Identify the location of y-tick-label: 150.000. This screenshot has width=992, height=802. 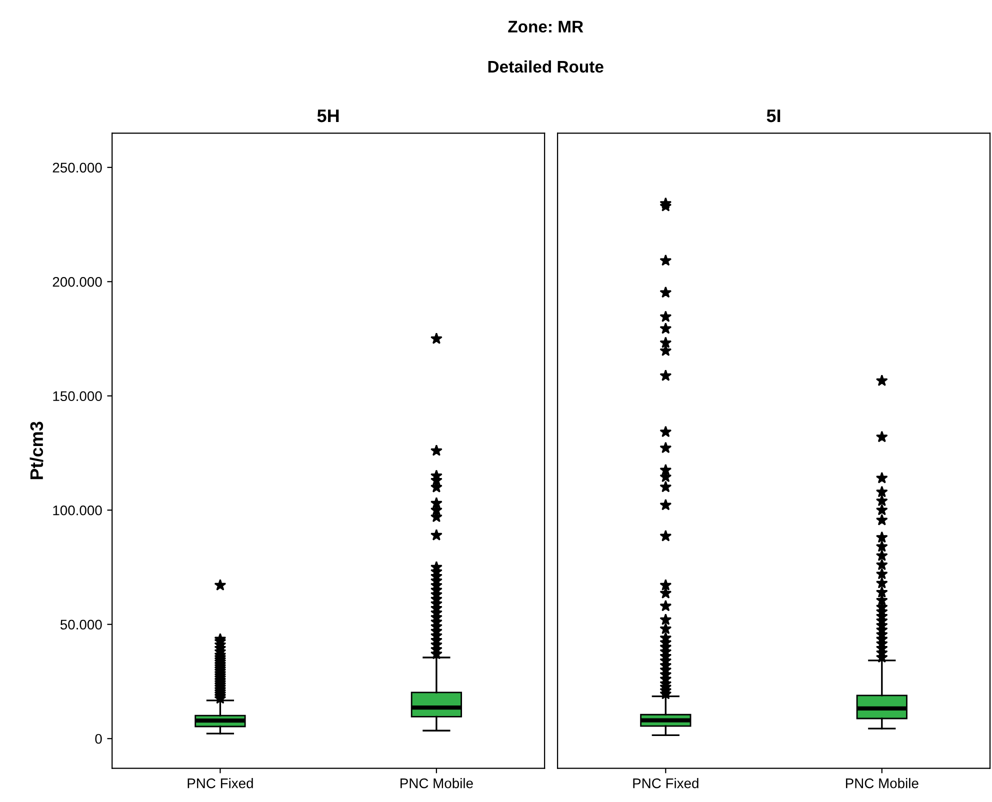
(77, 396).